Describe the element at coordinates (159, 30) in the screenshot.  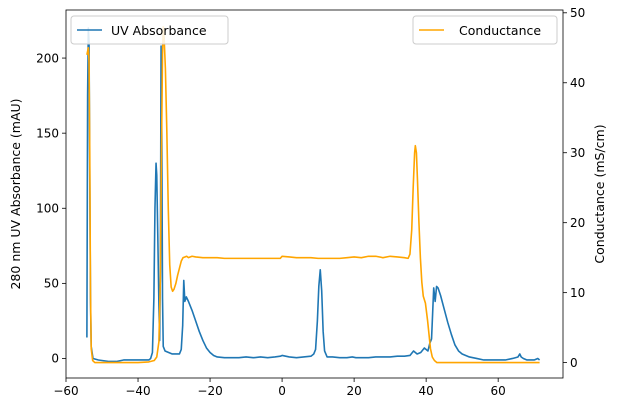
I see `legend-uv-label: UV Absorbance` at that location.